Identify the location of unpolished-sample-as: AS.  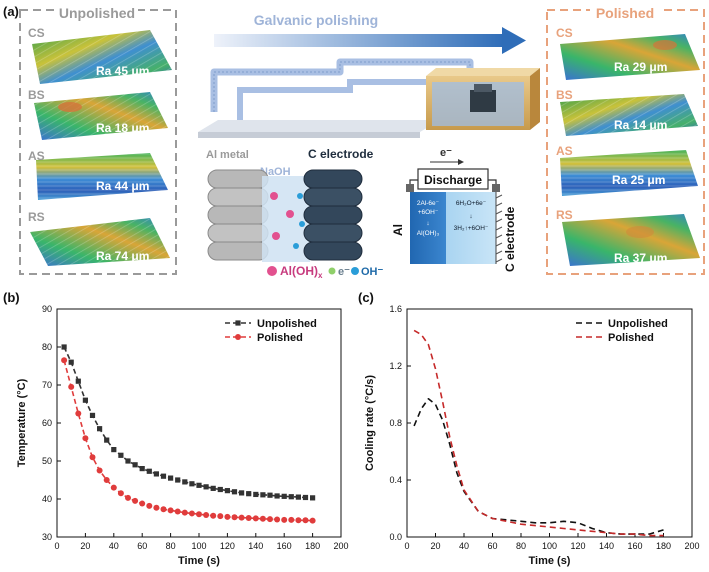
(36, 156).